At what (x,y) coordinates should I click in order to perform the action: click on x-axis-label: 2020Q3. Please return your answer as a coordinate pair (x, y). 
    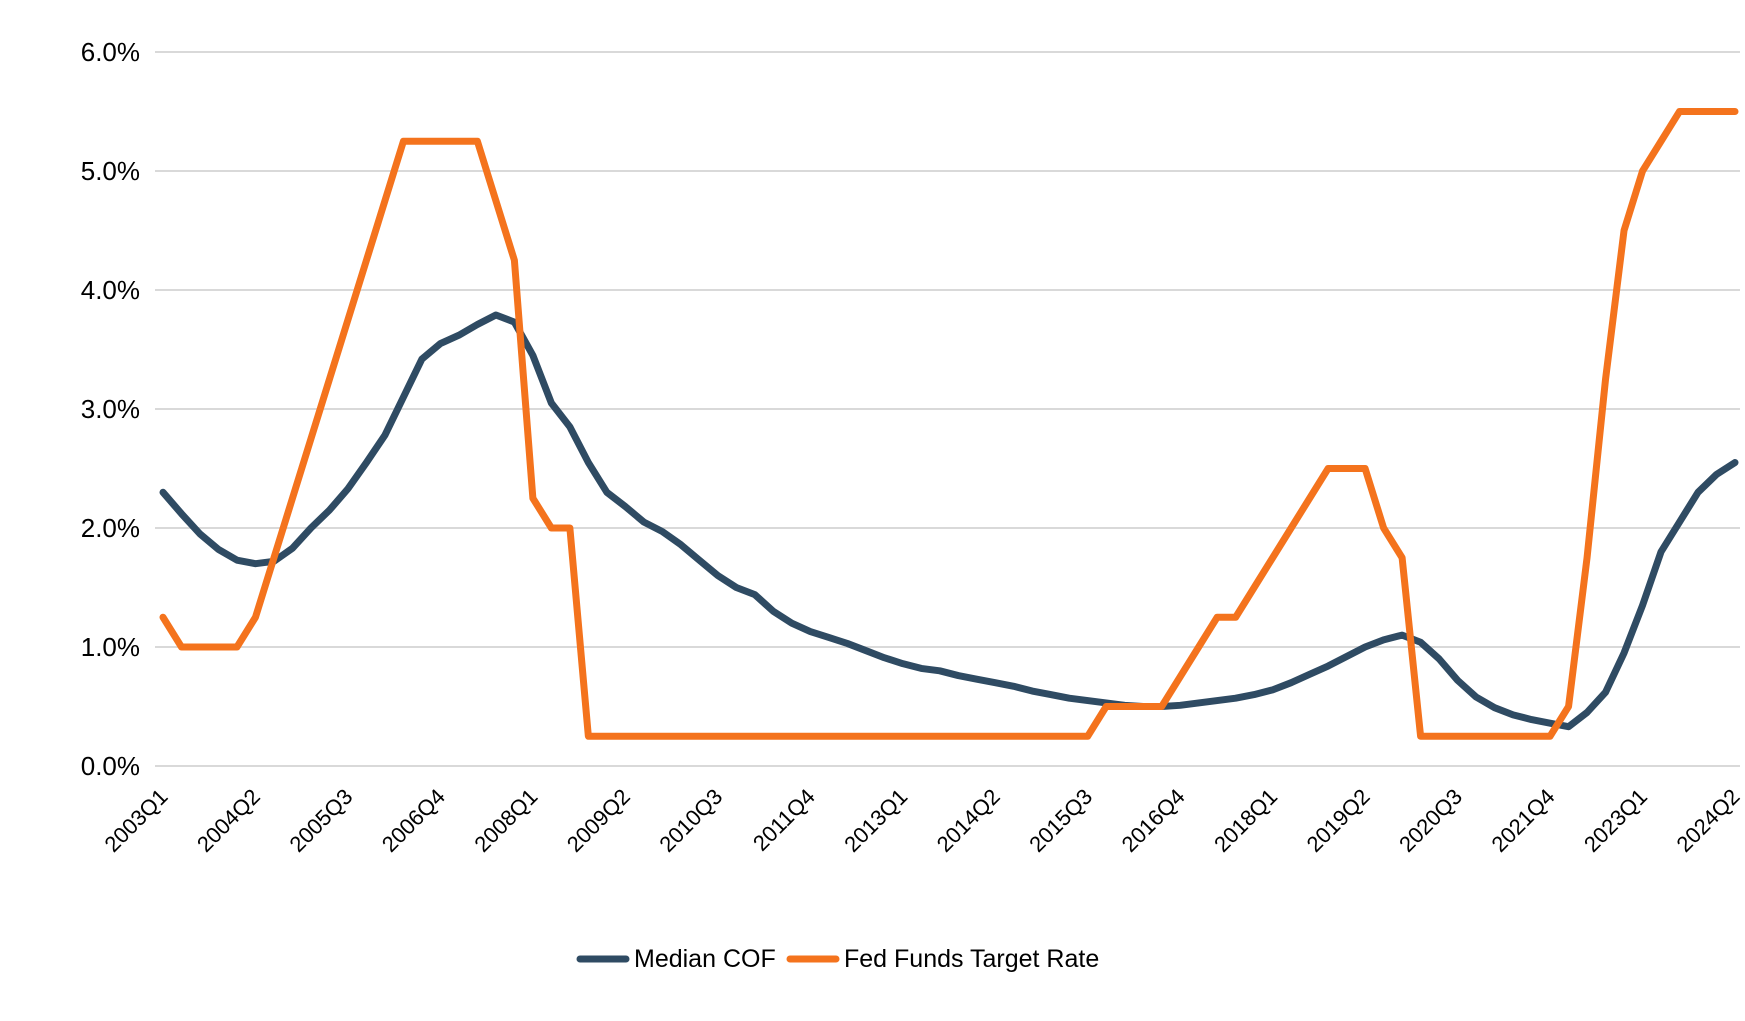
    Looking at the image, I should click on (1430, 820).